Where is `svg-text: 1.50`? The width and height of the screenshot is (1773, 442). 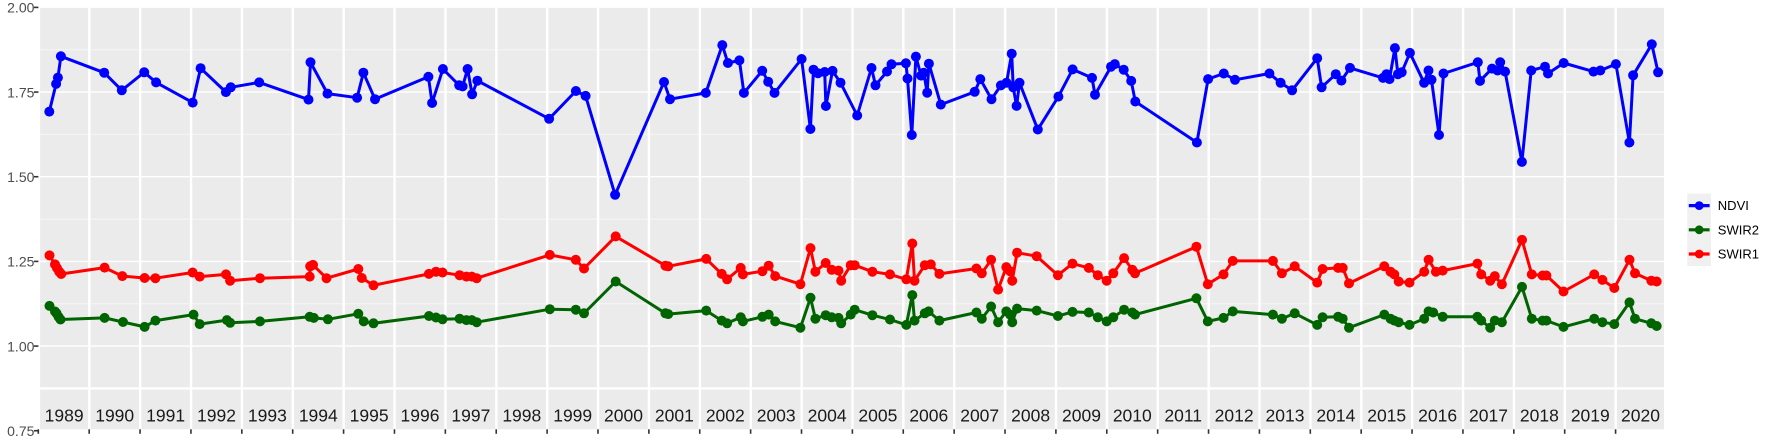
svg-text: 1.50 is located at coordinates (20, 177).